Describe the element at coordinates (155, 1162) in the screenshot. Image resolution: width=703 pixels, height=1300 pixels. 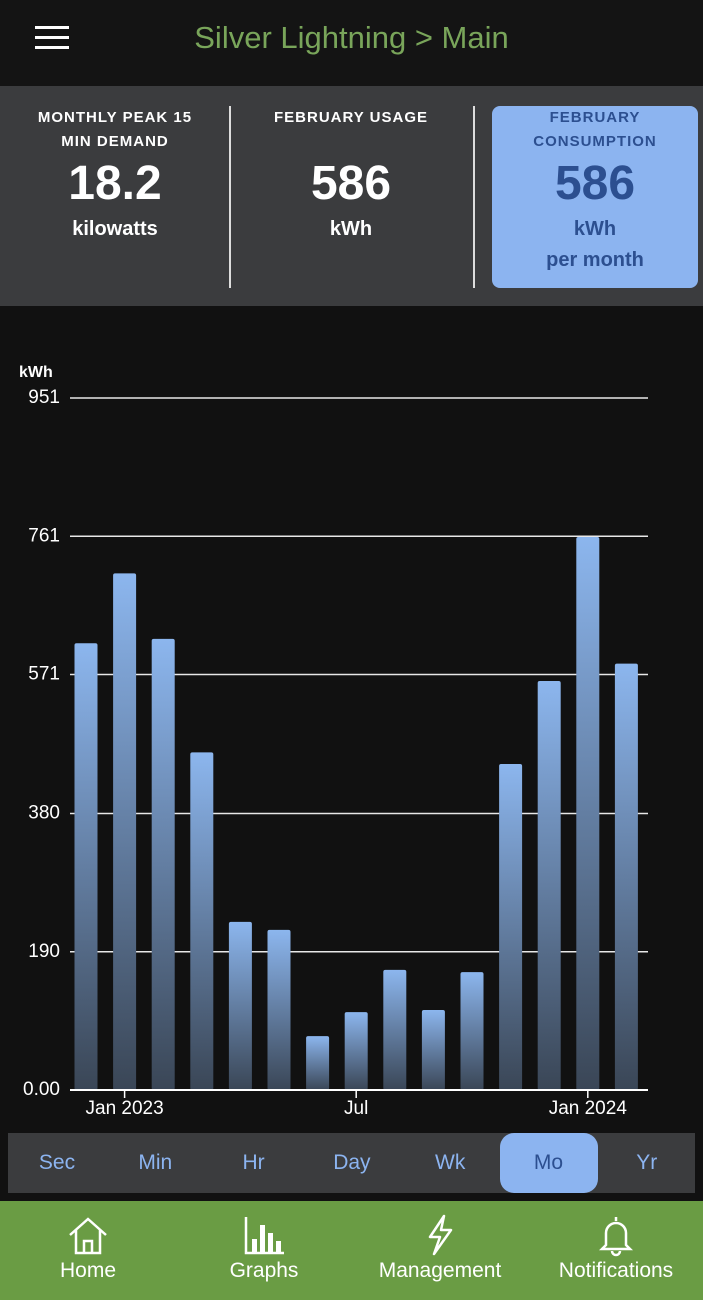
I see `tab: Min` at that location.